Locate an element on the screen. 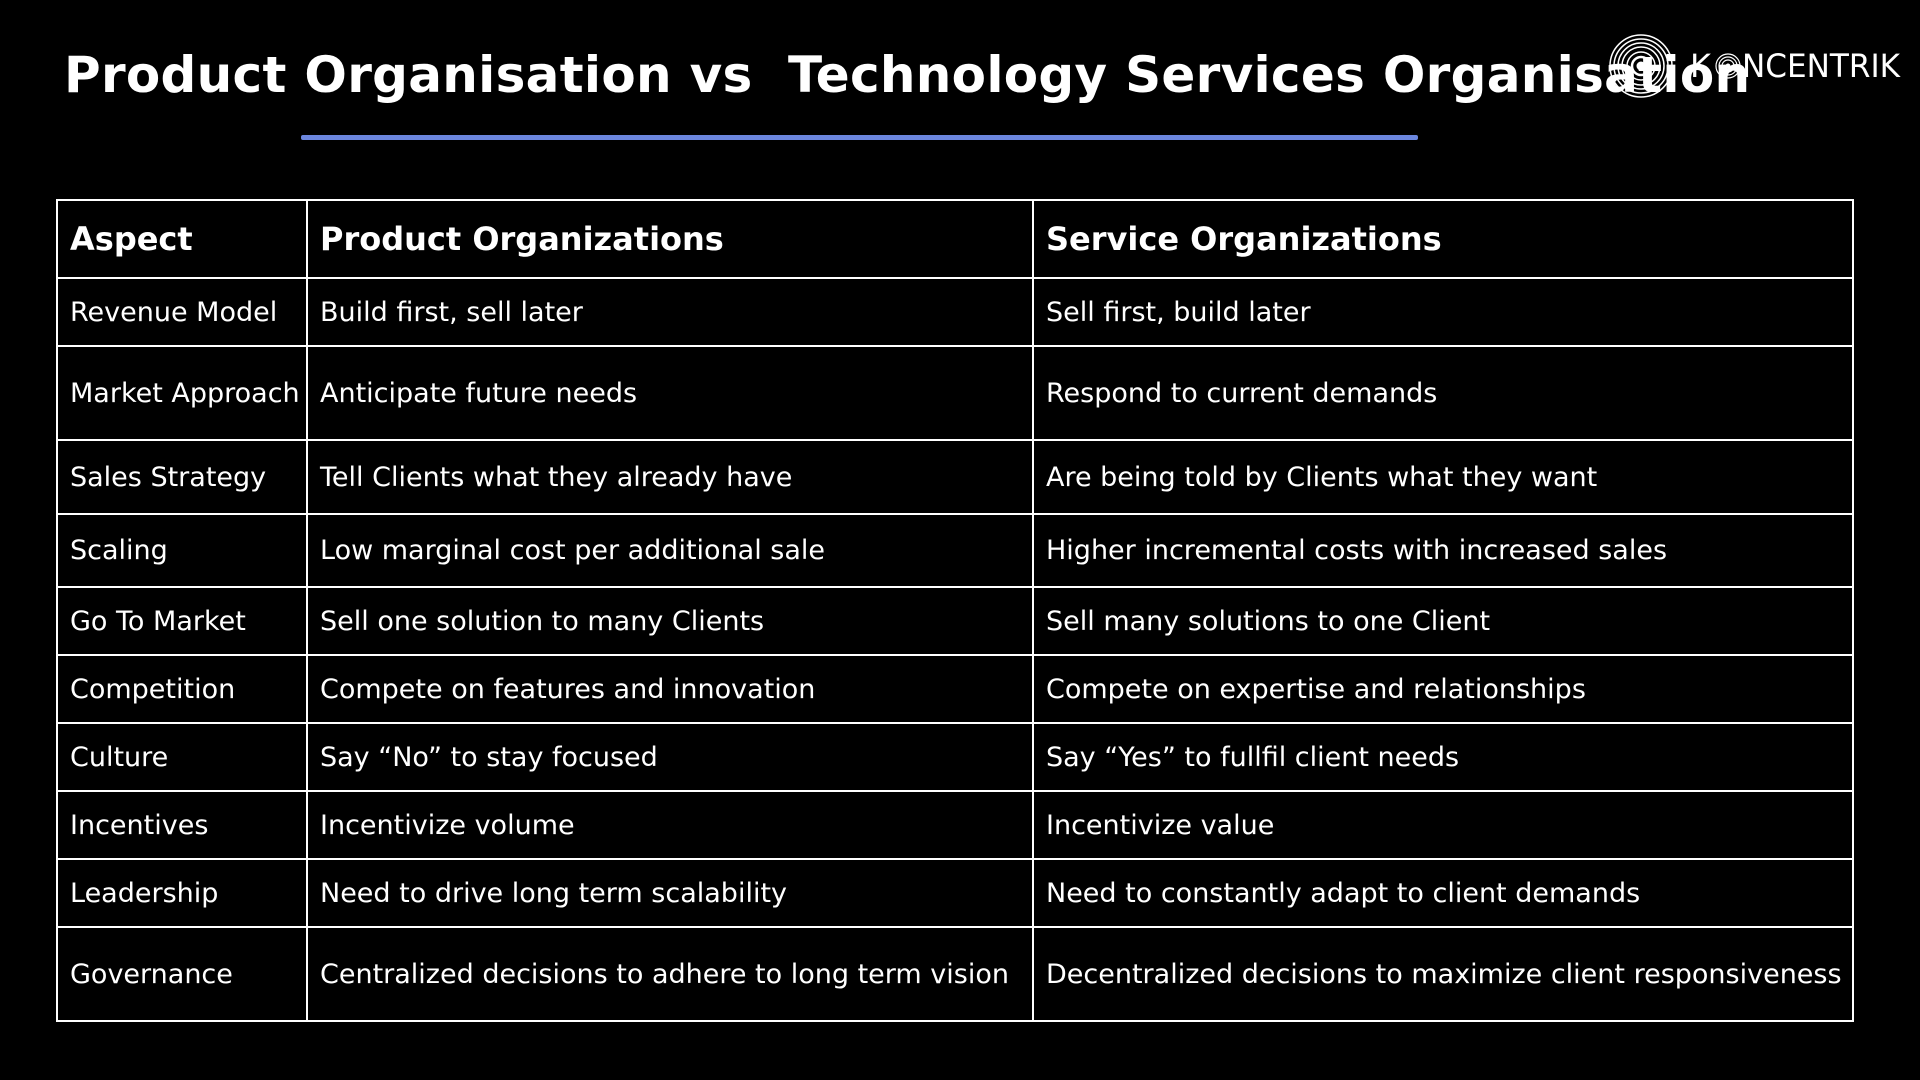  cell-product: Sell one solution to many Clients is located at coordinates (670, 621).